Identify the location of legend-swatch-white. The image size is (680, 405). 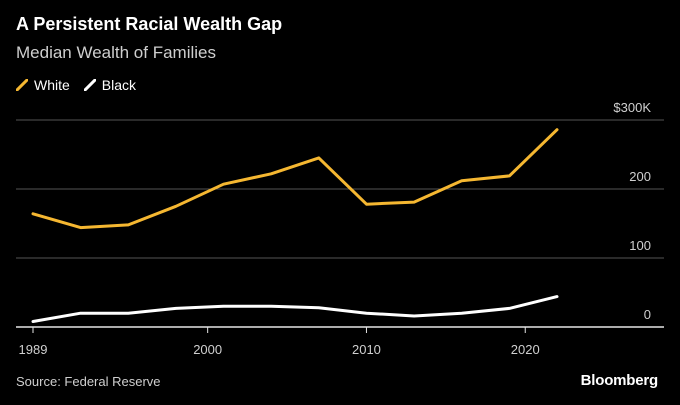
(22, 85).